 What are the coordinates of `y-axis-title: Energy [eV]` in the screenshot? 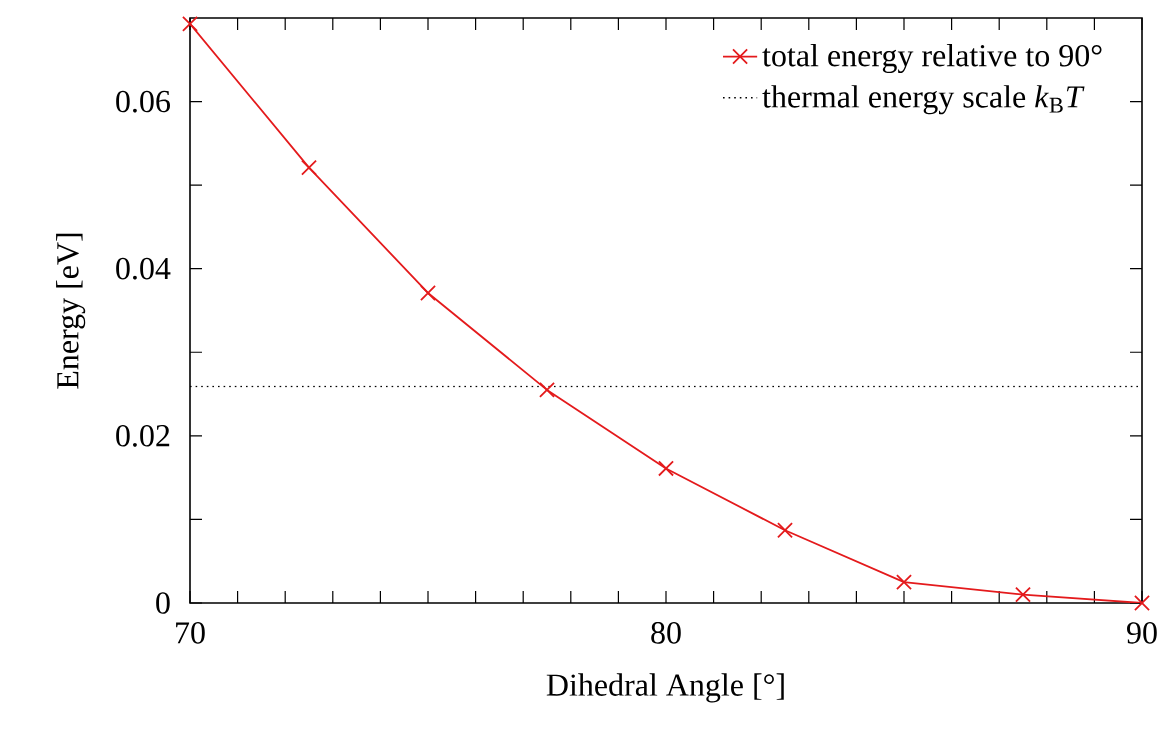 It's located at (71, 311).